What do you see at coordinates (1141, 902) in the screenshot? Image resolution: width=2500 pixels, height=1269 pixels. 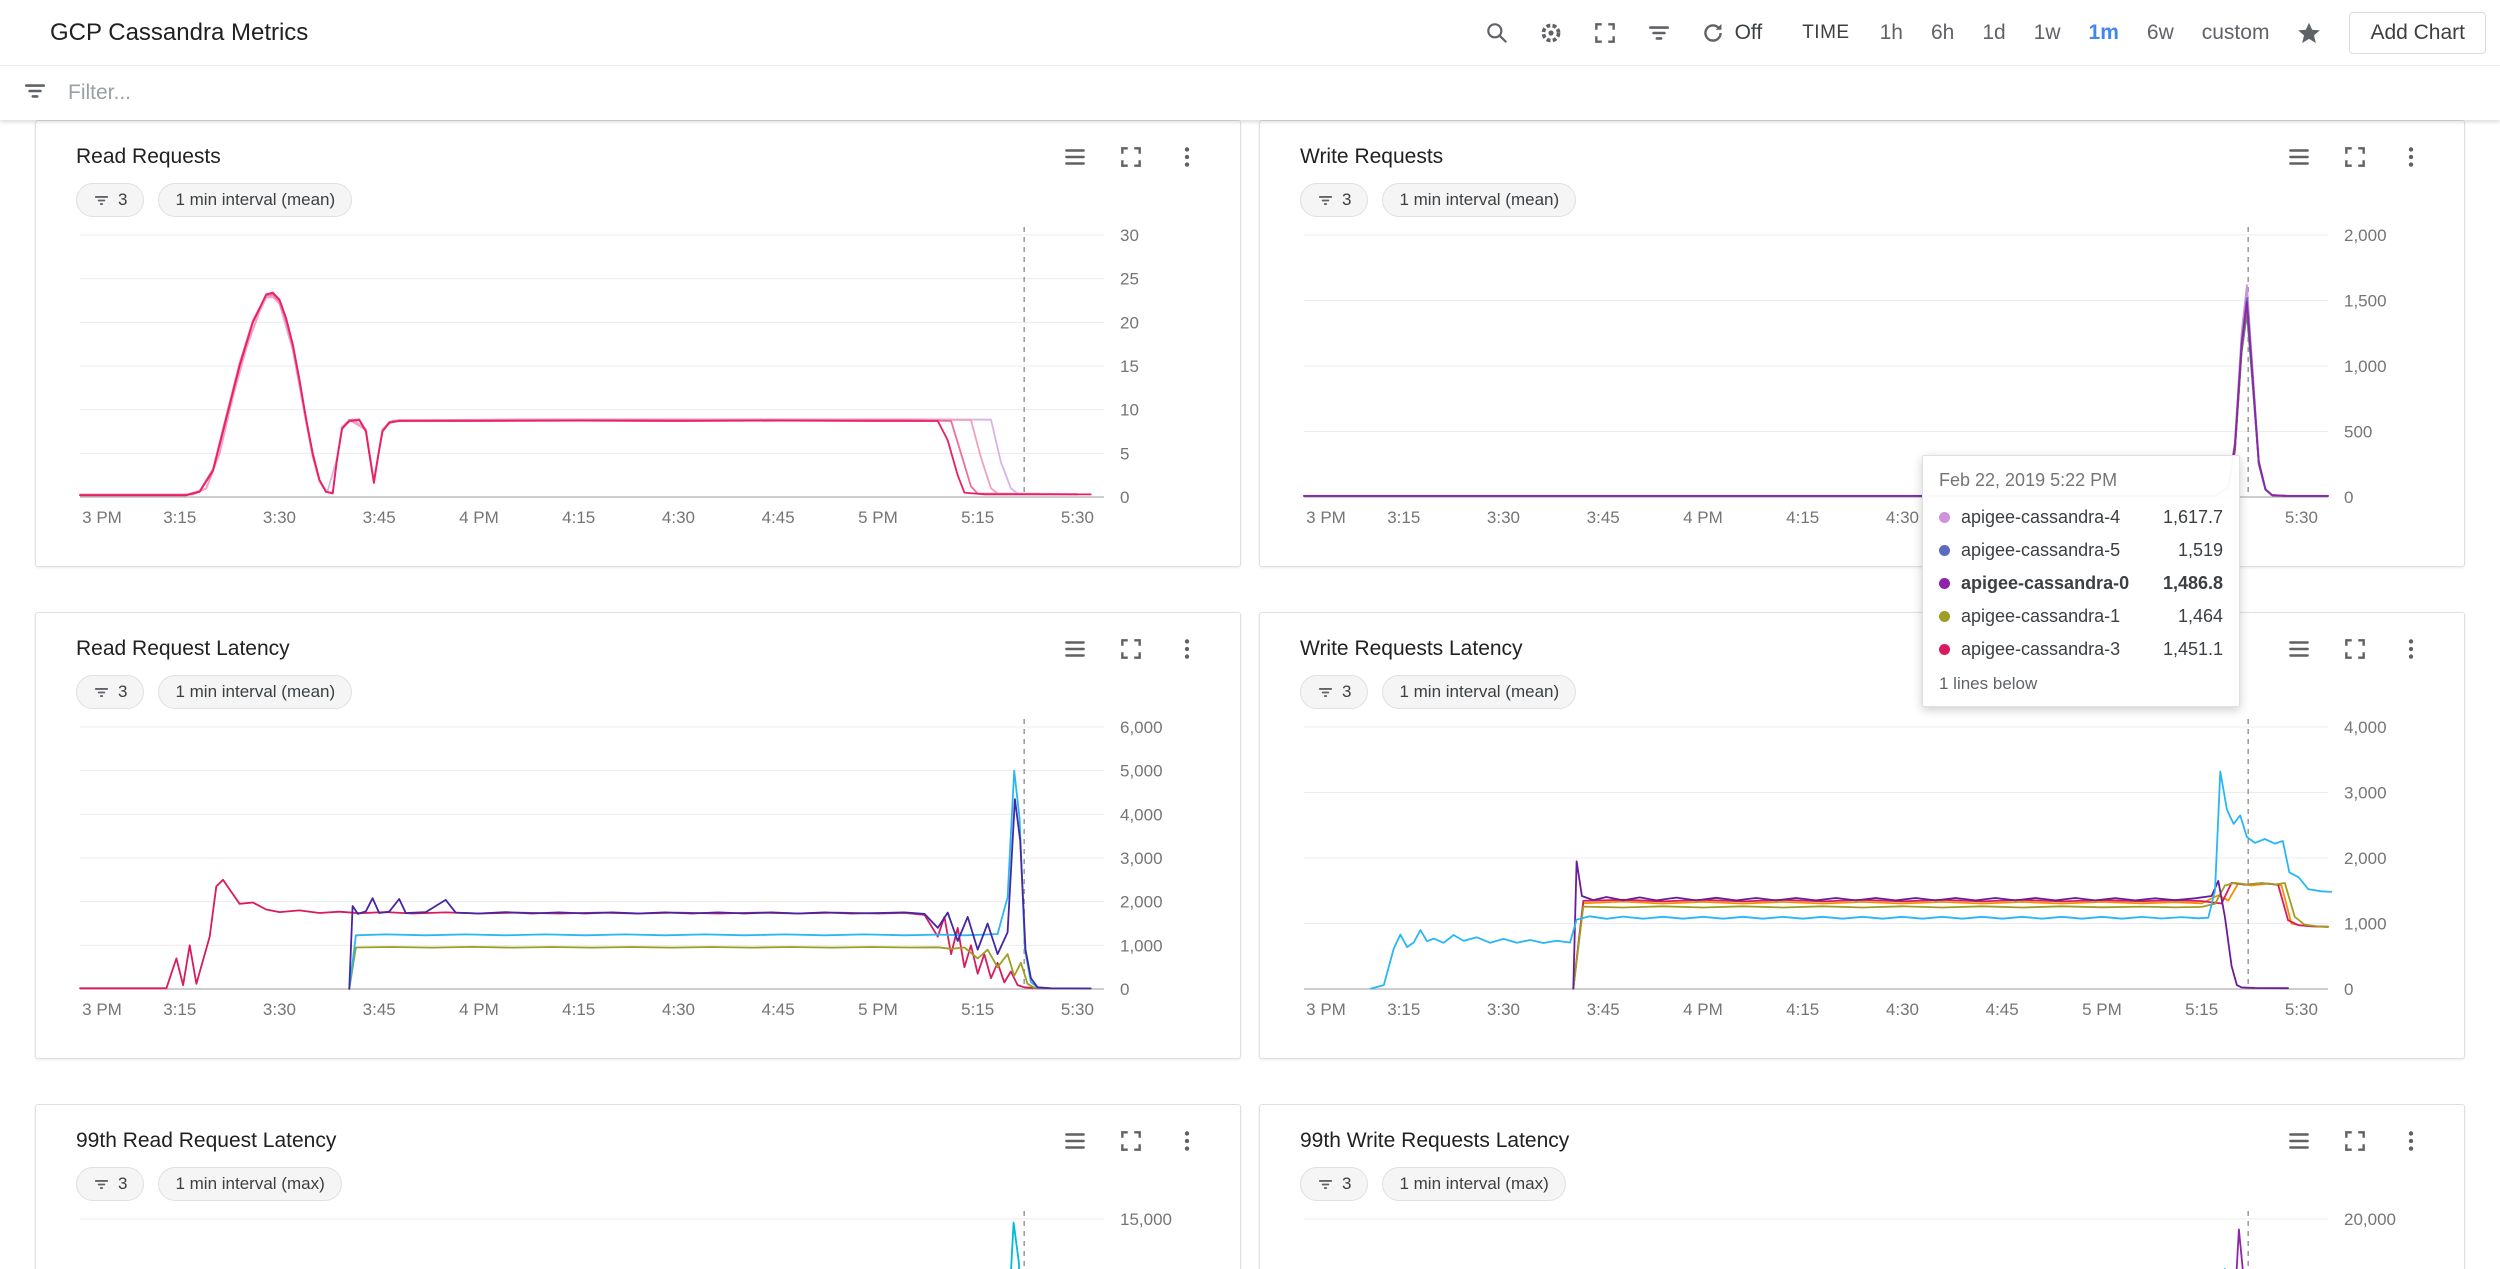 I see `svg-text: 2,000` at bounding box center [1141, 902].